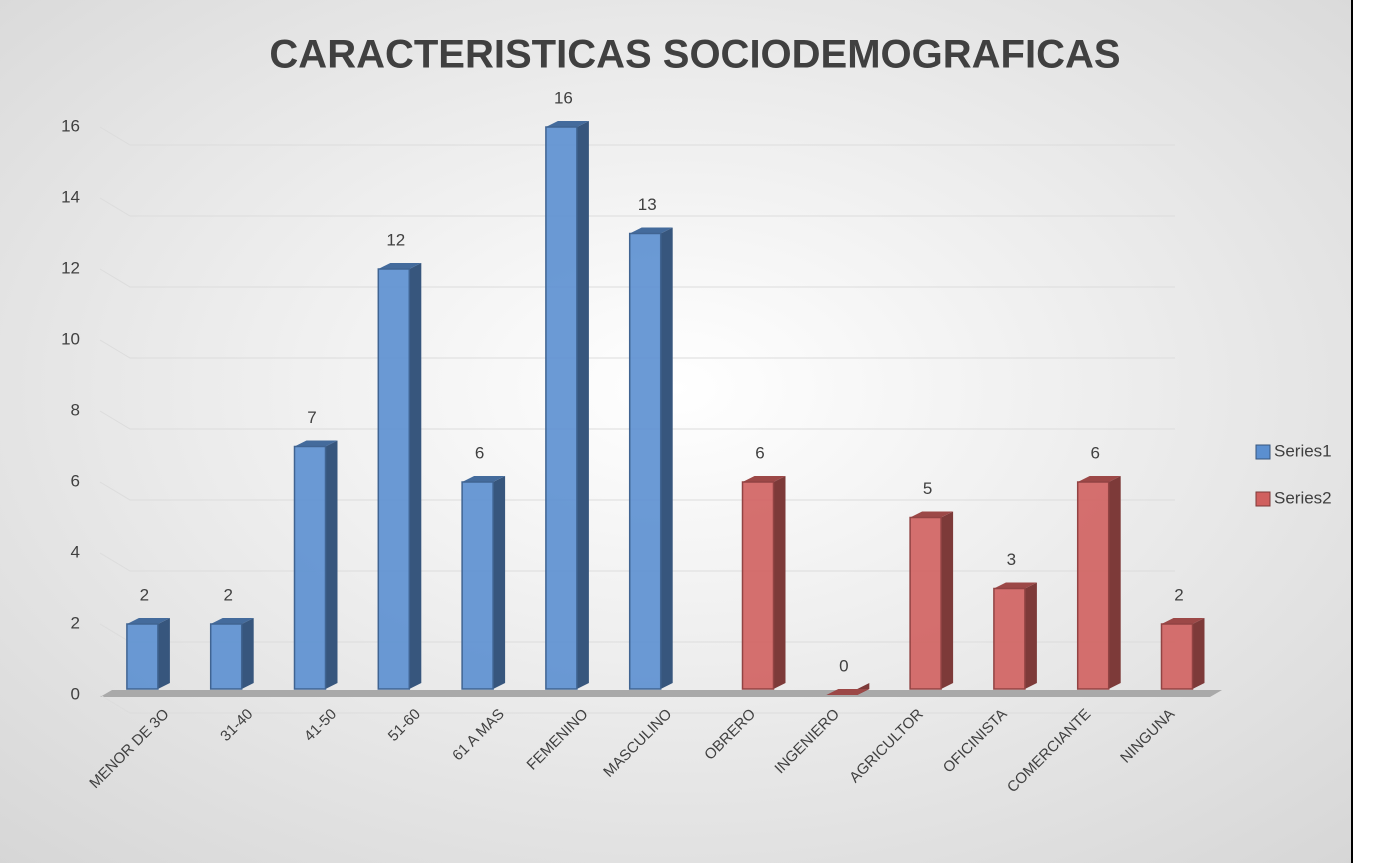  Describe the element at coordinates (75, 551) in the screenshot. I see `y-tick-label: 4` at that location.